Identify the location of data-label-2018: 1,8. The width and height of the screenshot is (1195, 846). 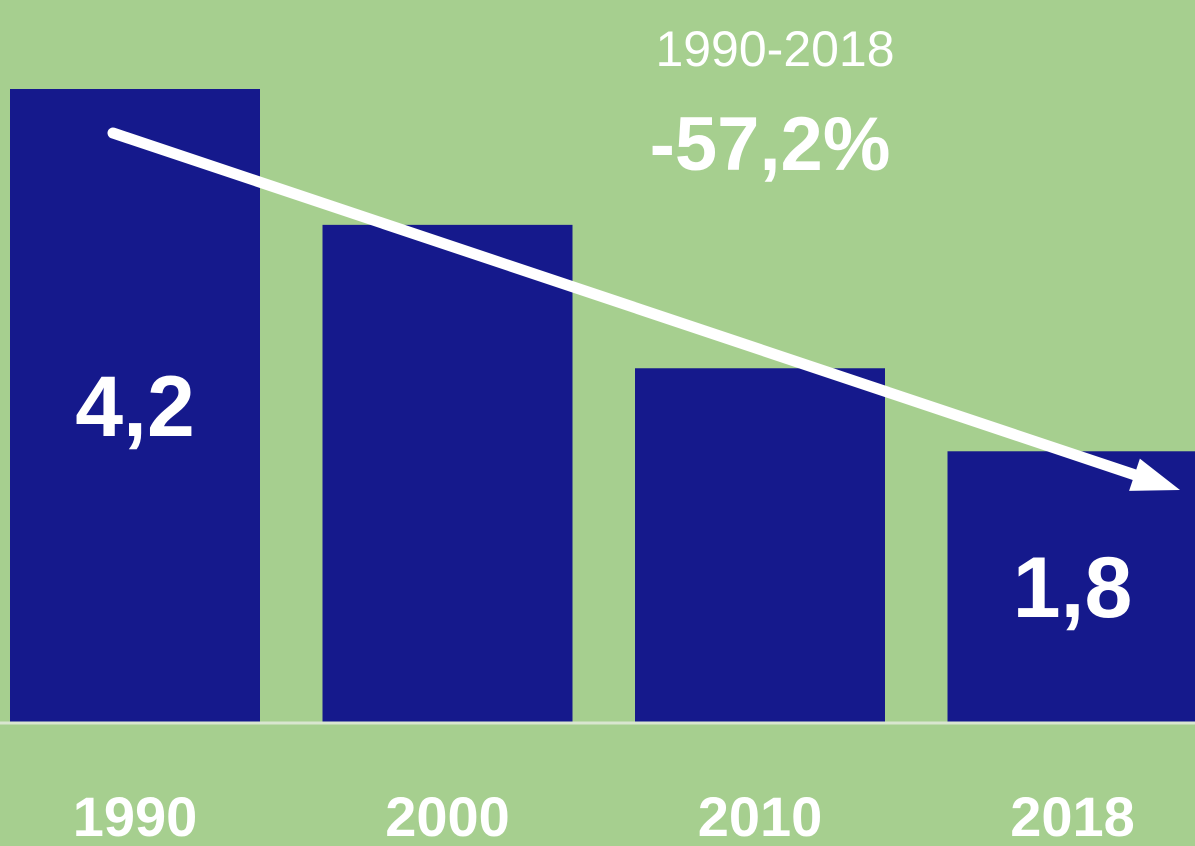
(1073, 588).